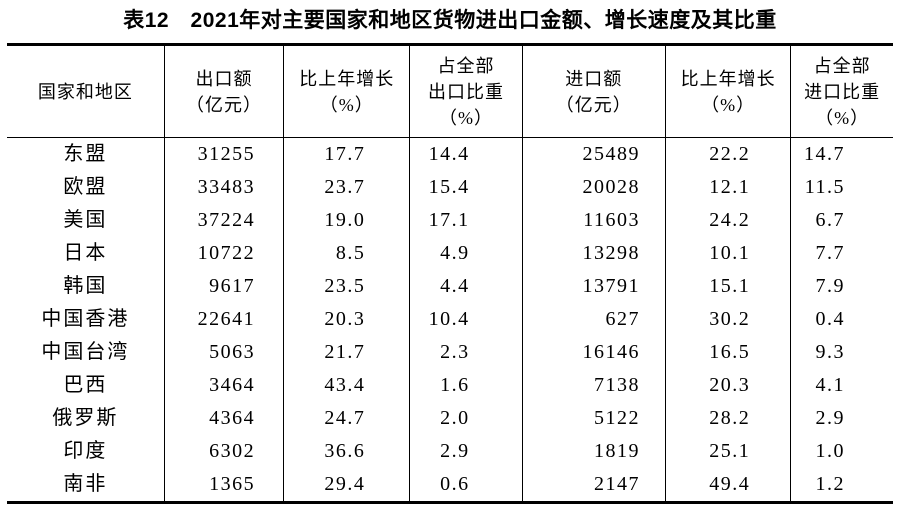  I want to click on table-row: 东盟 31255 17.7 14.4 25489 22.2 14.7, so click(450, 154).